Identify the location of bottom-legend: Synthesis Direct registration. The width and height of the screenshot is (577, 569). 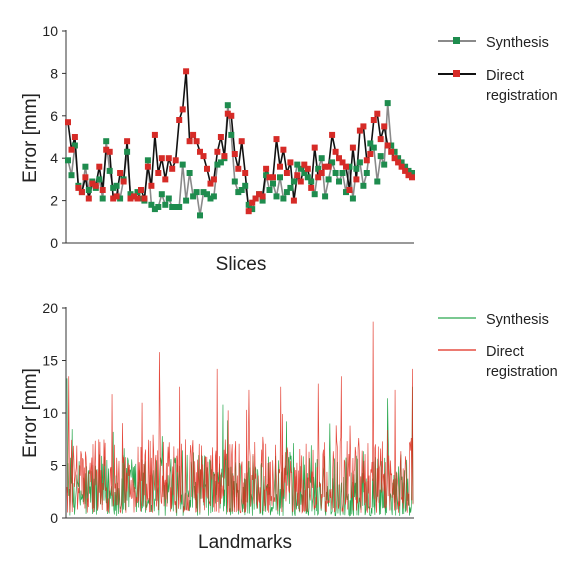
(498, 346).